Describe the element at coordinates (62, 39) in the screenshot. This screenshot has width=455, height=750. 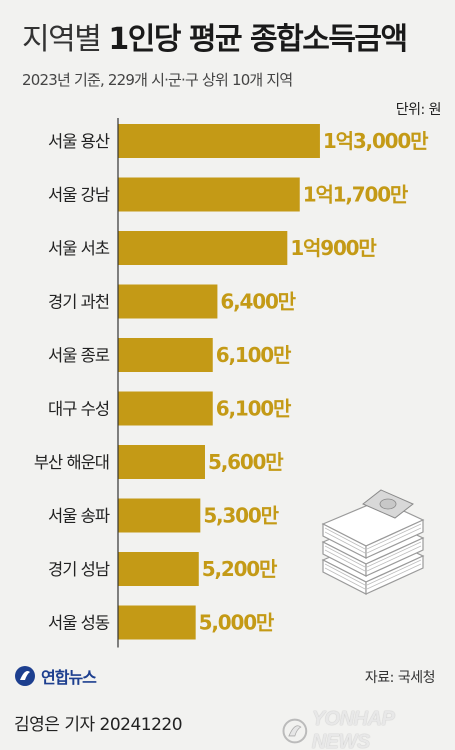
I see `chart-title-light: 지역별` at that location.